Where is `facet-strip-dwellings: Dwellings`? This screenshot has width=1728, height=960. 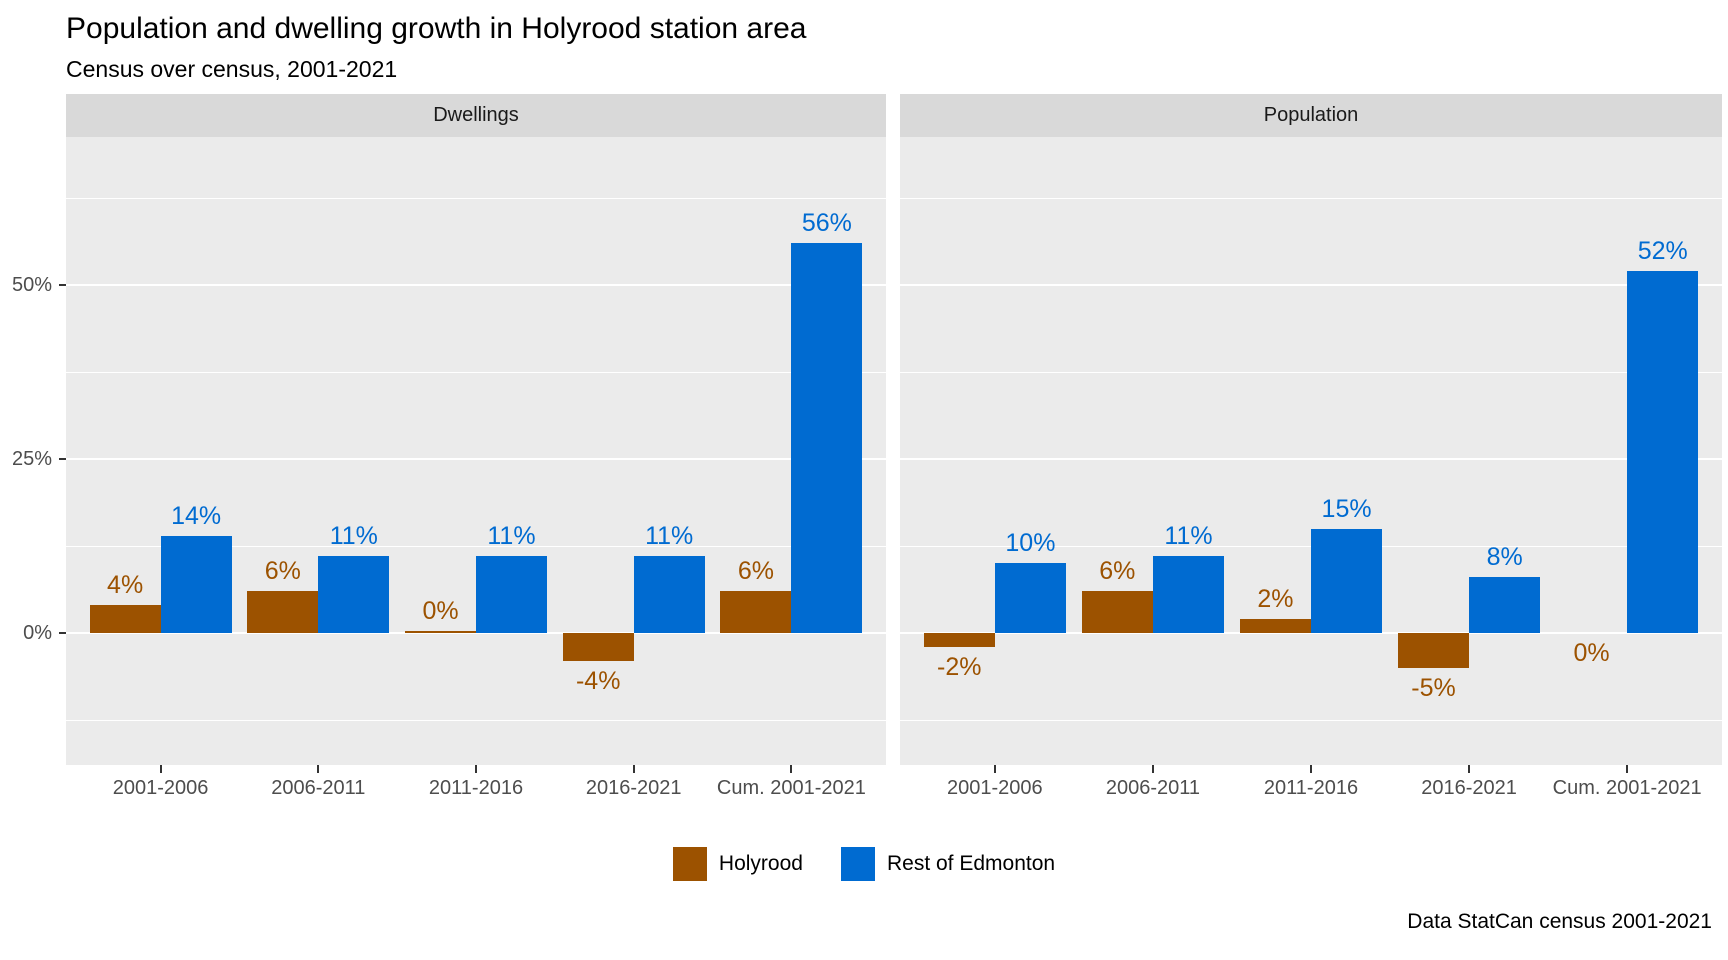 facet-strip-dwellings: Dwellings is located at coordinates (476, 115).